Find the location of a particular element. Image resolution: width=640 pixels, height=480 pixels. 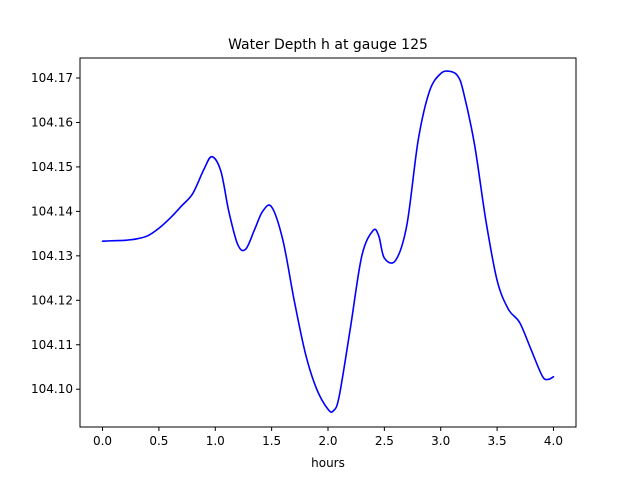

x-tick-label: 2.0 is located at coordinates (327, 441).